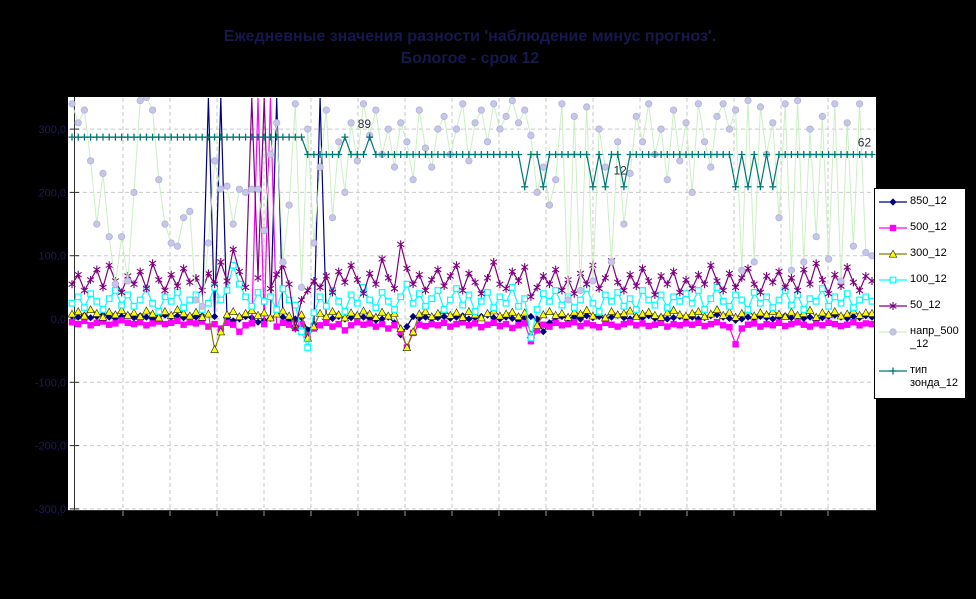 The height and width of the screenshot is (599, 976). What do you see at coordinates (925, 305) in the screenshot?
I see `legend-label: 50_12` at bounding box center [925, 305].